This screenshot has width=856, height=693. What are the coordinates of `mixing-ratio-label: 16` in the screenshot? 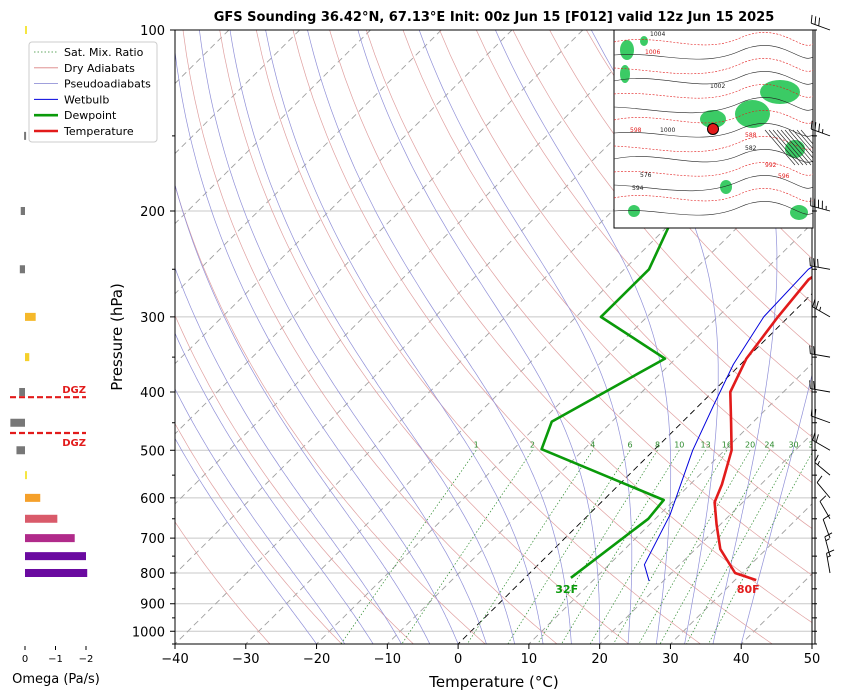 It's located at (727, 444).